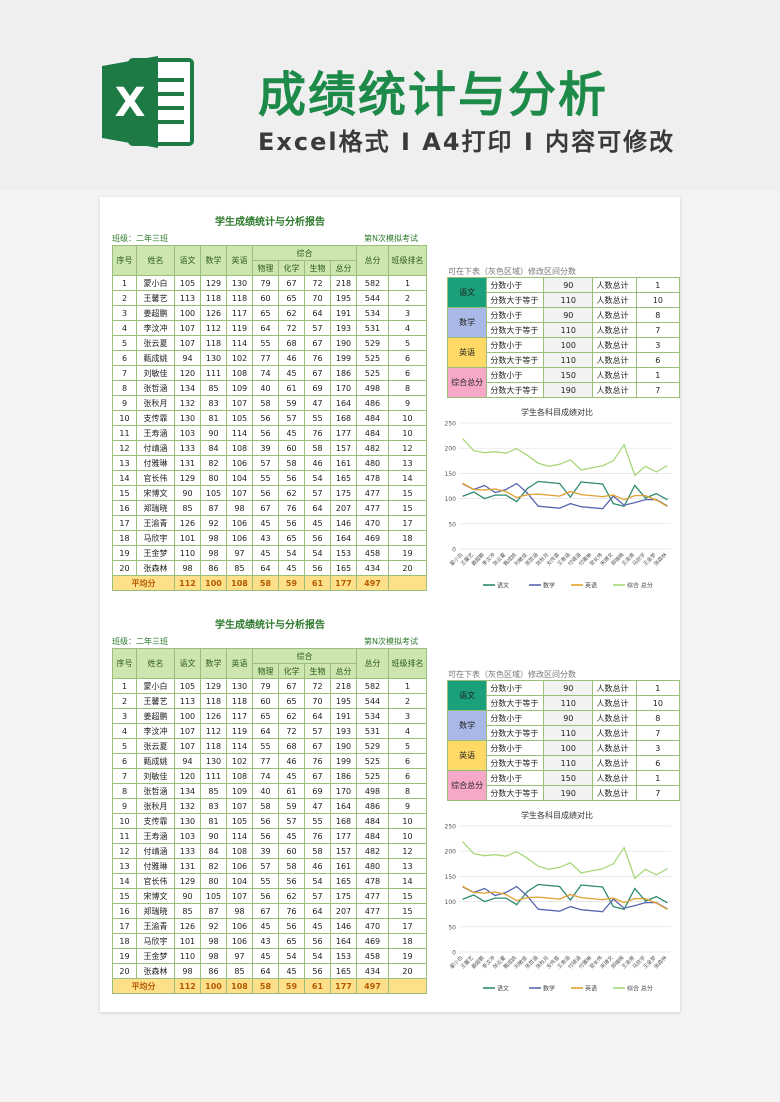 This screenshot has height=1102, width=780. What do you see at coordinates (155, 686) in the screenshot?
I see `table-cell: 蒙小白` at bounding box center [155, 686].